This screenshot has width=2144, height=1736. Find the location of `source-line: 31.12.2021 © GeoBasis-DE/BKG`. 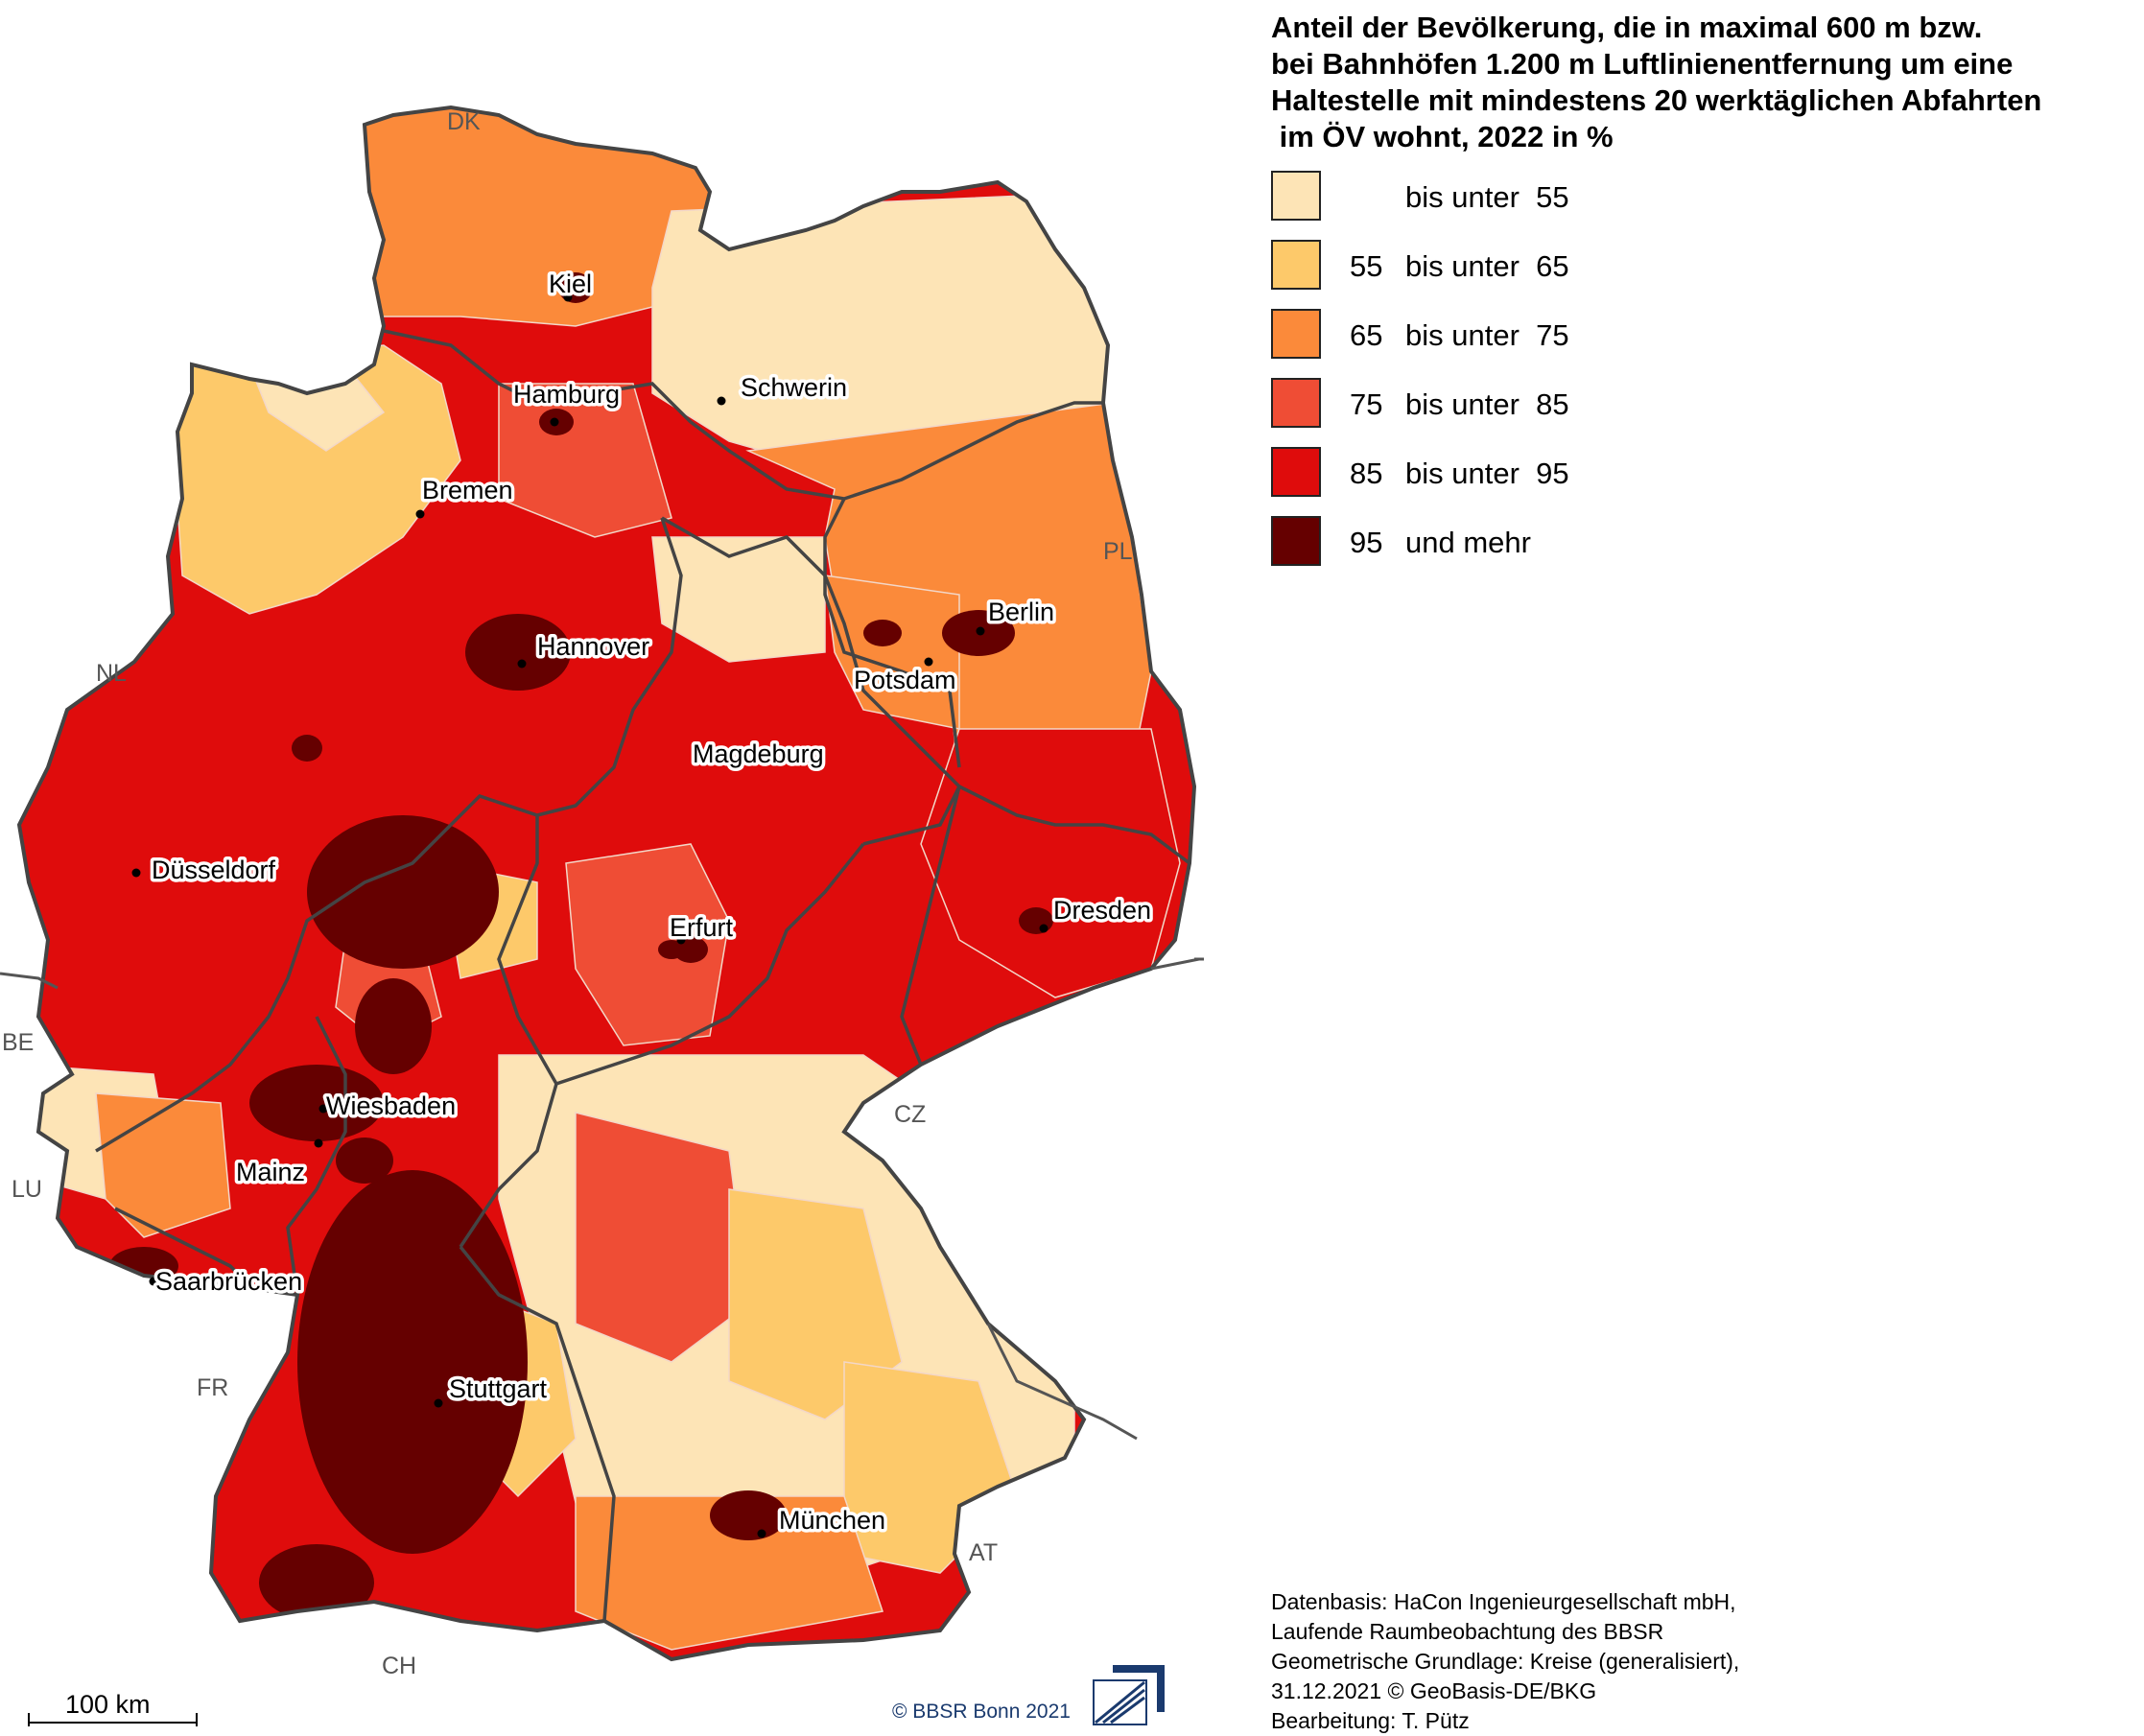

source-line: 31.12.2021 © GeoBasis-DE/BKG is located at coordinates (1434, 1690).